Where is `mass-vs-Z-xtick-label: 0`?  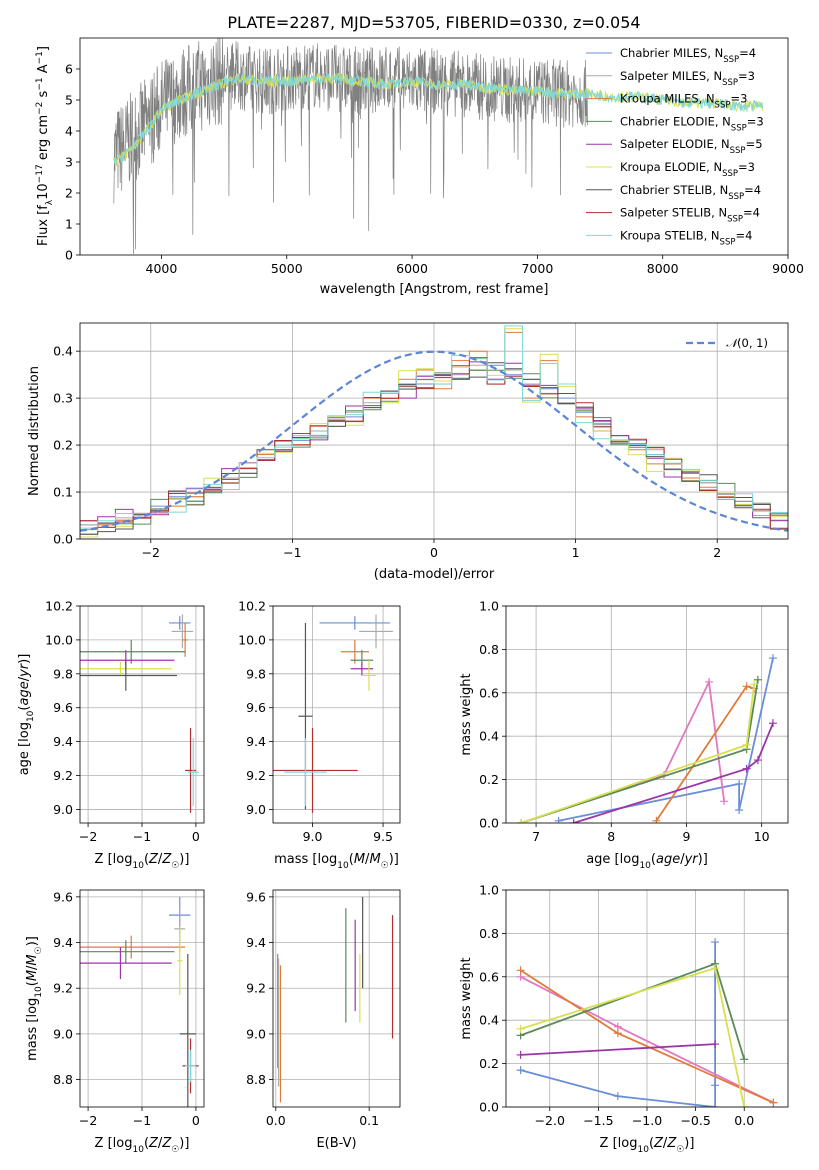 mass-vs-Z-xtick-label: 0 is located at coordinates (196, 1120).